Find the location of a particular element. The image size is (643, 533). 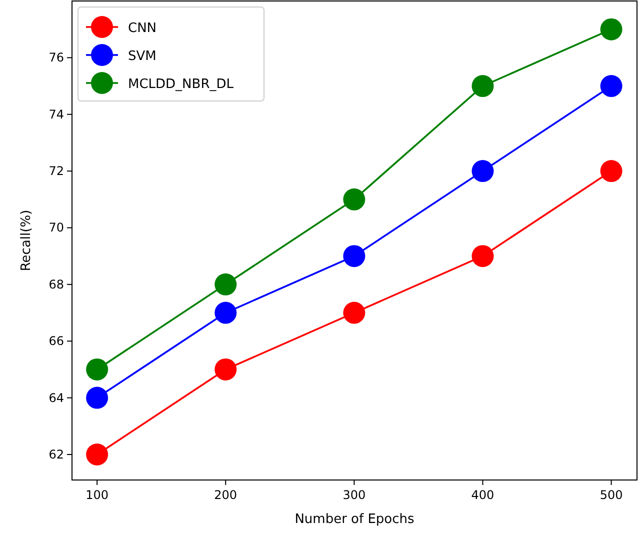

x-tick-label: 200 is located at coordinates (226, 495).